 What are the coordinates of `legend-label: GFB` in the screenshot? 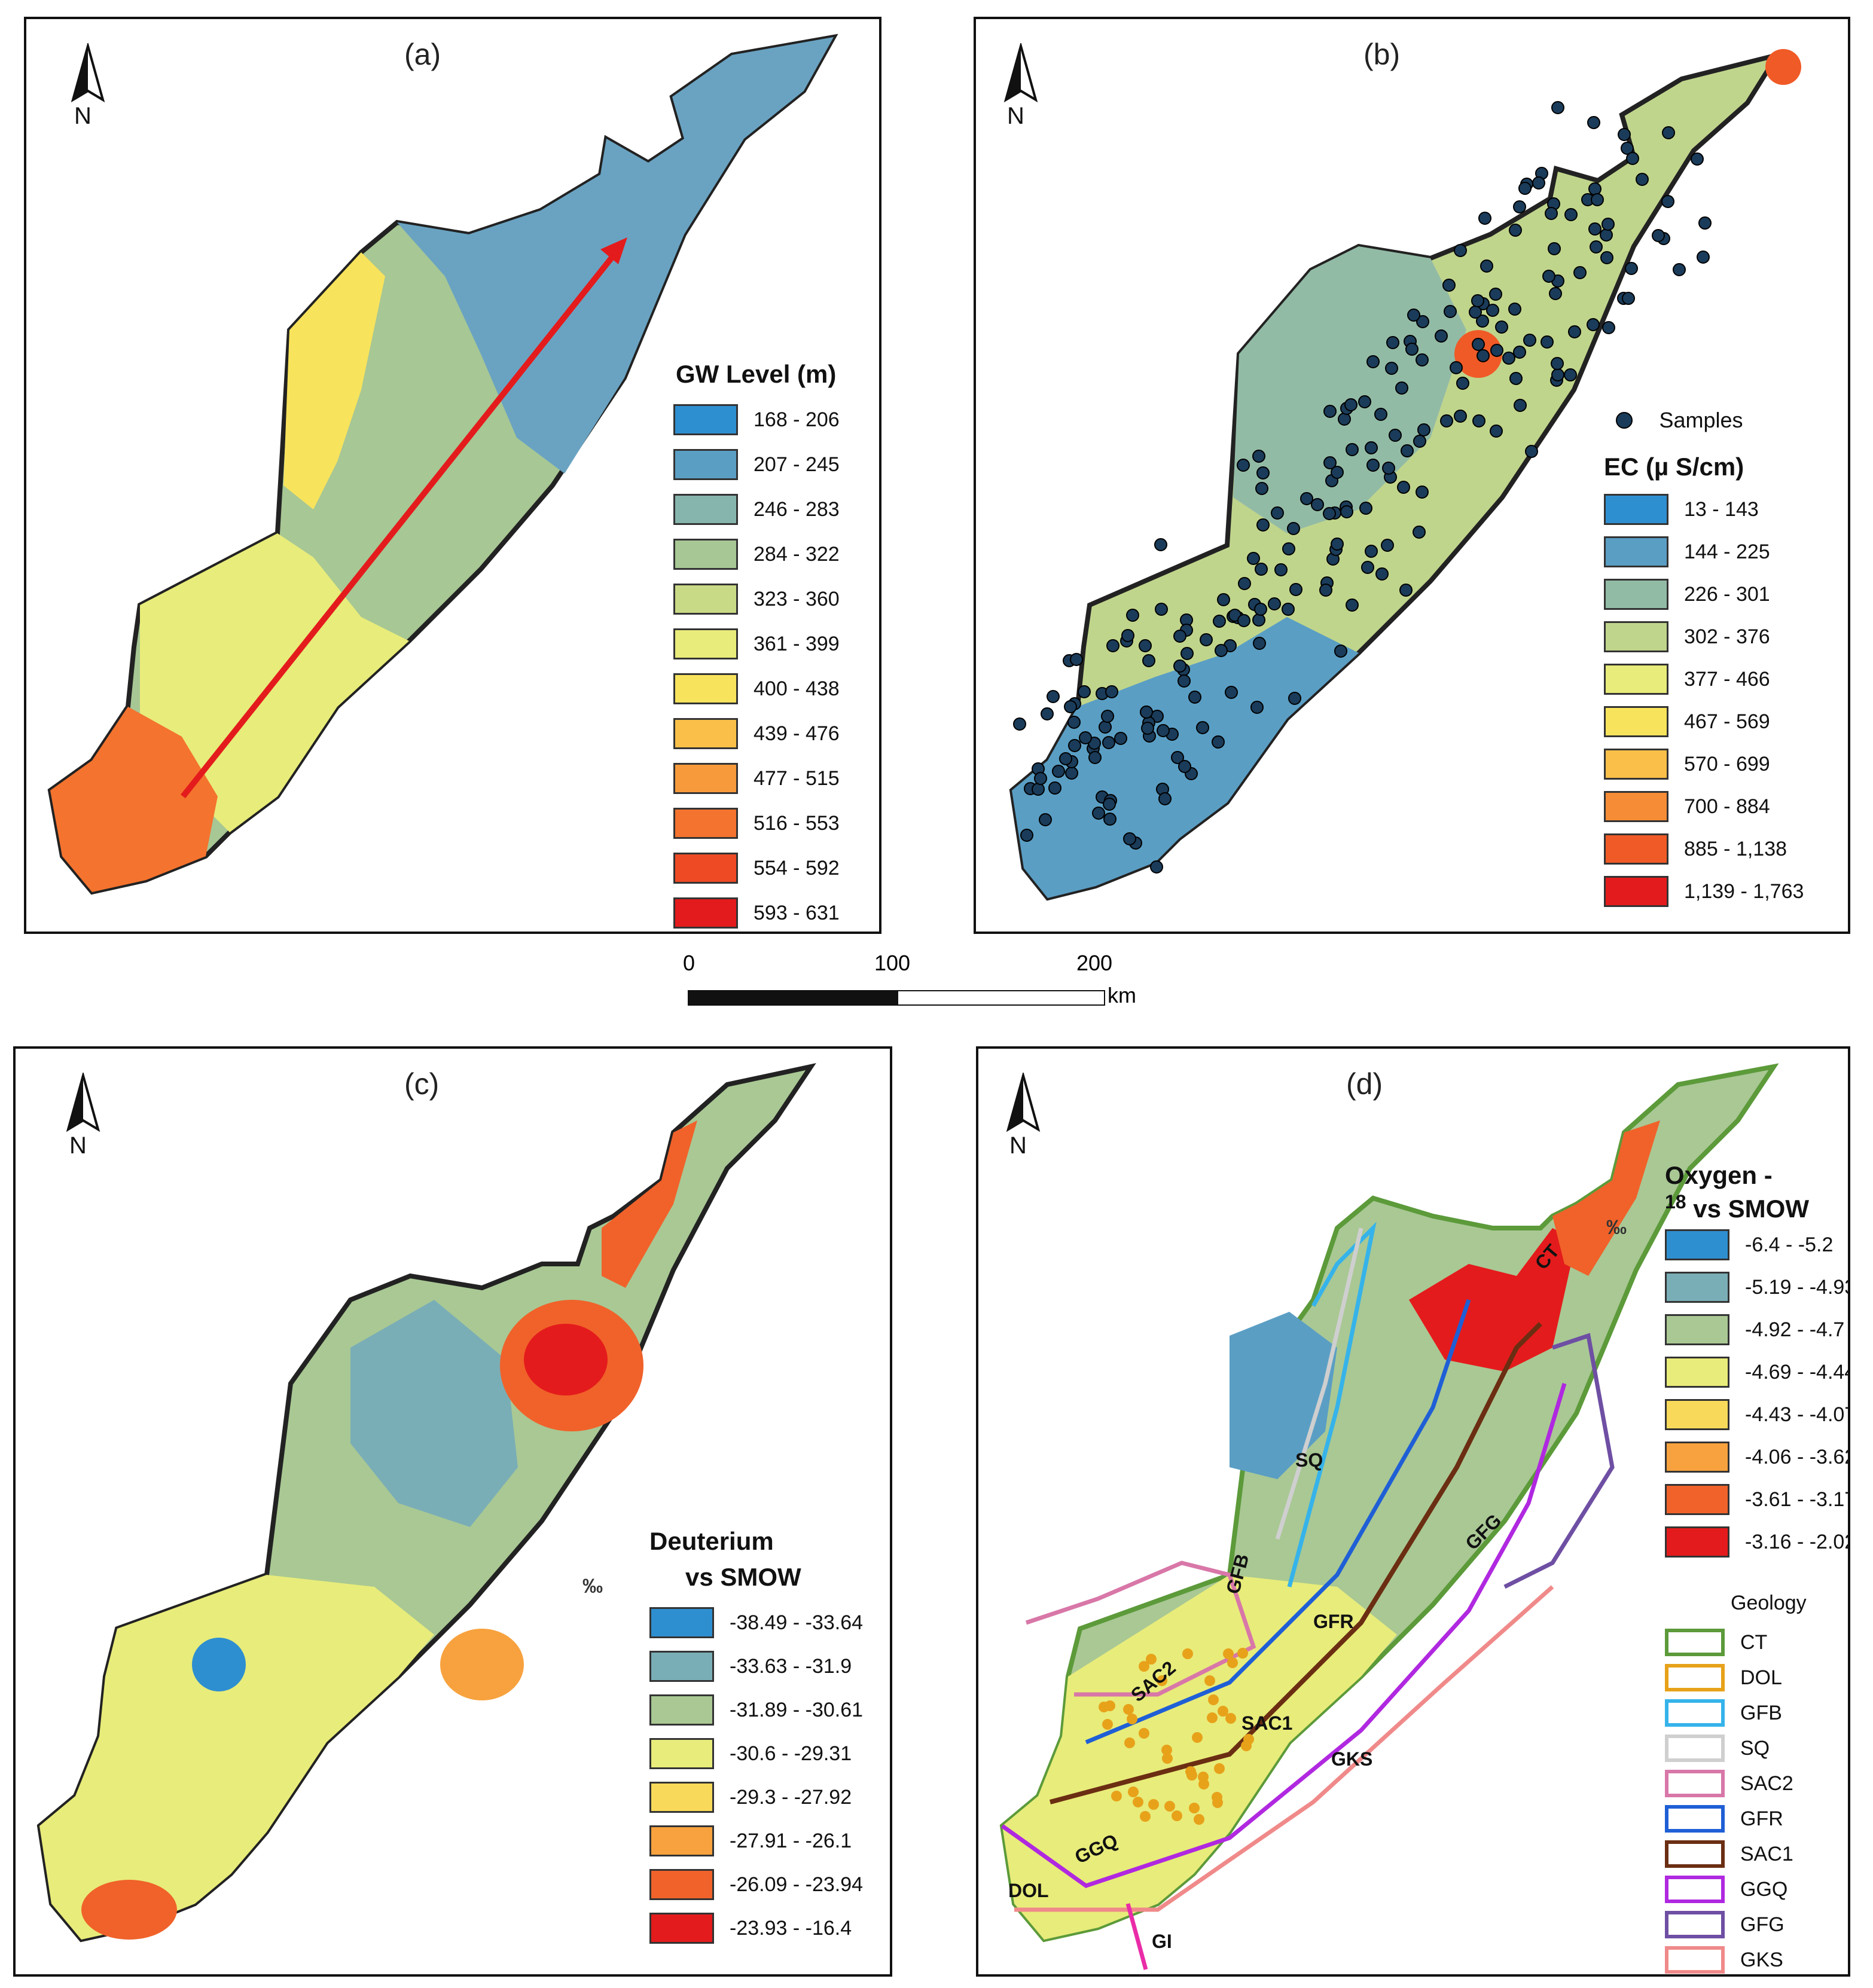 It's located at (1761, 1712).